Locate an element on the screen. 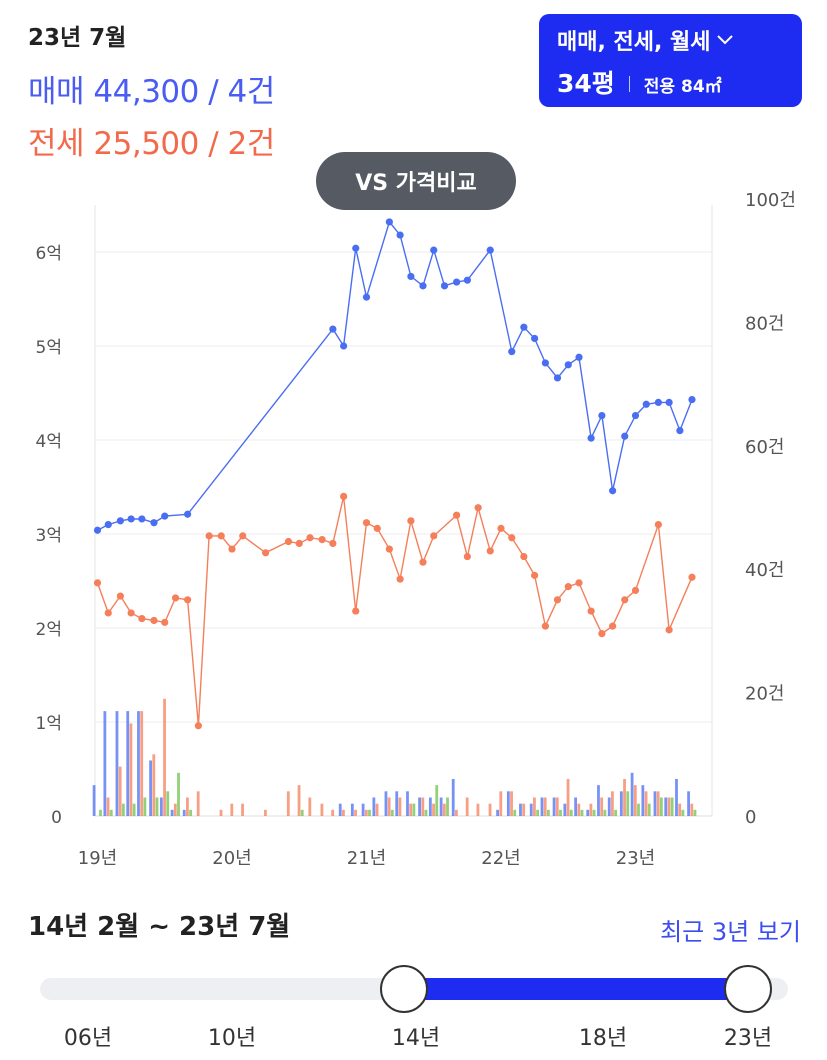 This screenshot has height=1060, width=827. vs-price-compare-button: VS 가격비교 is located at coordinates (416, 181).